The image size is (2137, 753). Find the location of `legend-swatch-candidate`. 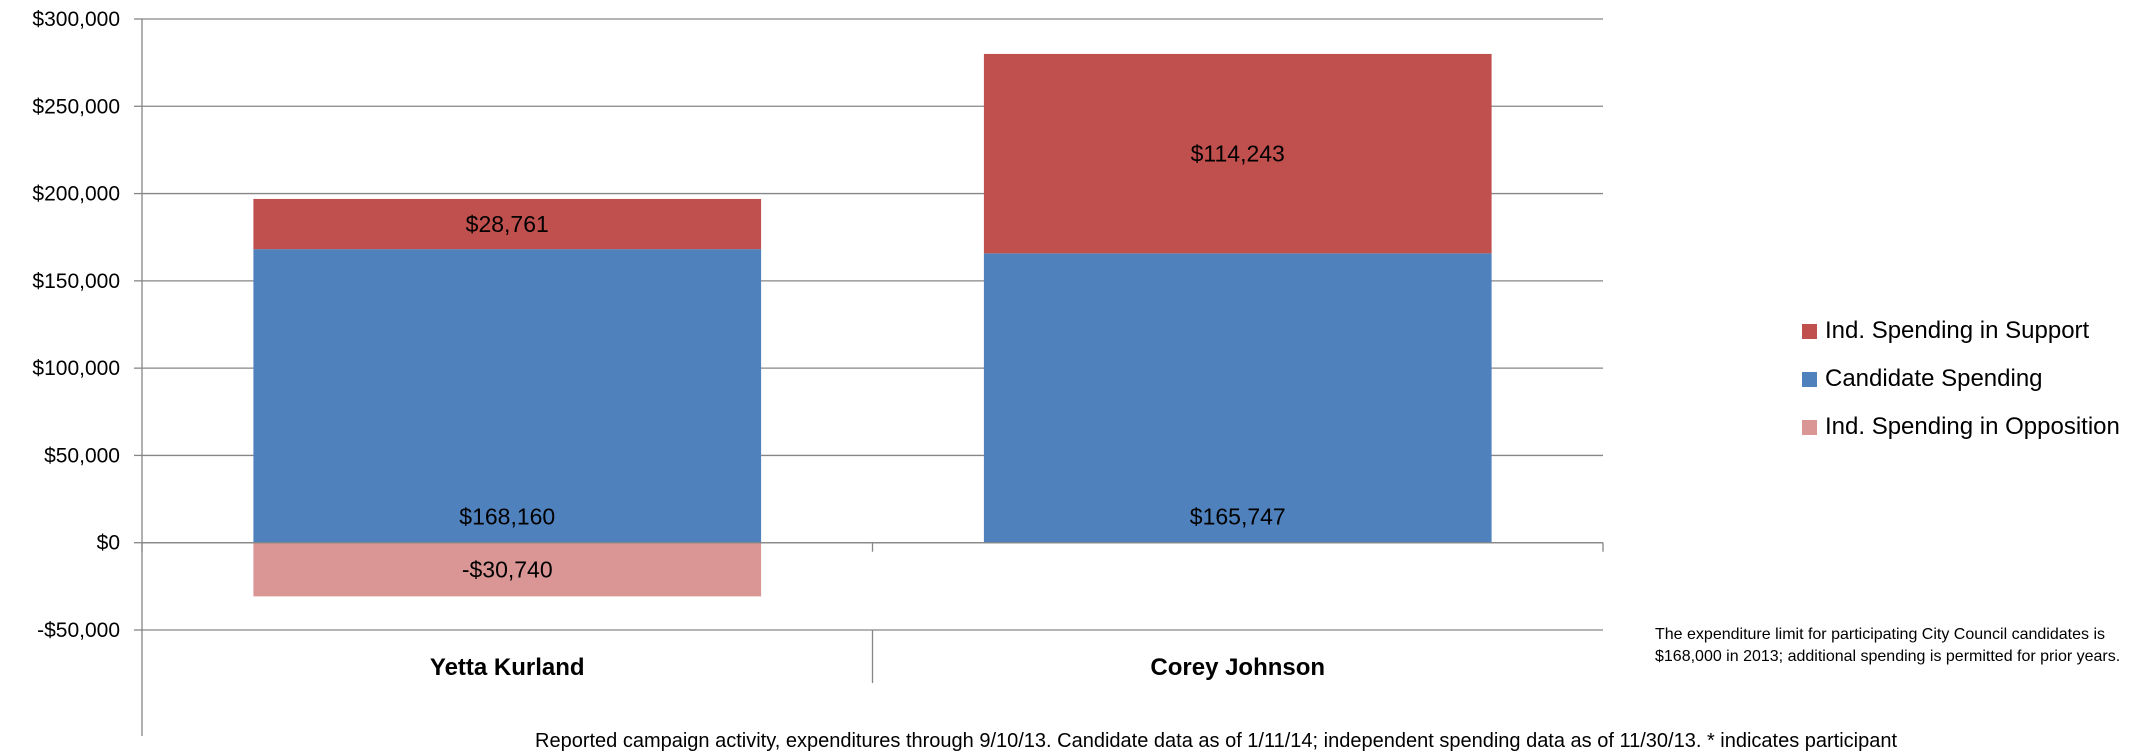

legend-swatch-candidate is located at coordinates (1809, 379).